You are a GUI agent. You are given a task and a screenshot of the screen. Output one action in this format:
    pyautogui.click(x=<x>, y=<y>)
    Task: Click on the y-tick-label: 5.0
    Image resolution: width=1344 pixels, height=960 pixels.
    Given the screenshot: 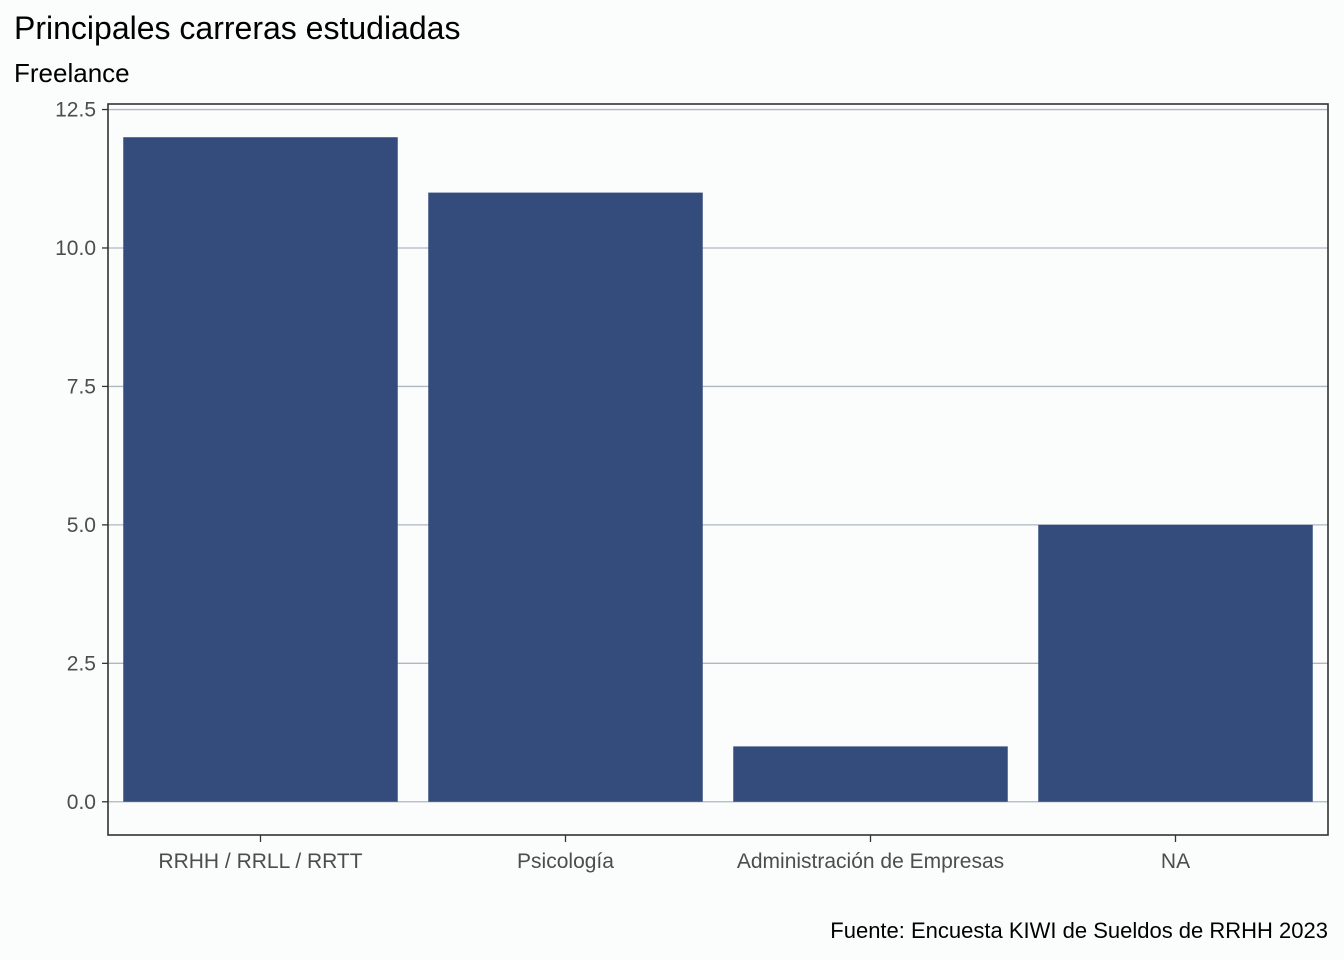 What is the action you would take?
    pyautogui.click(x=81, y=525)
    